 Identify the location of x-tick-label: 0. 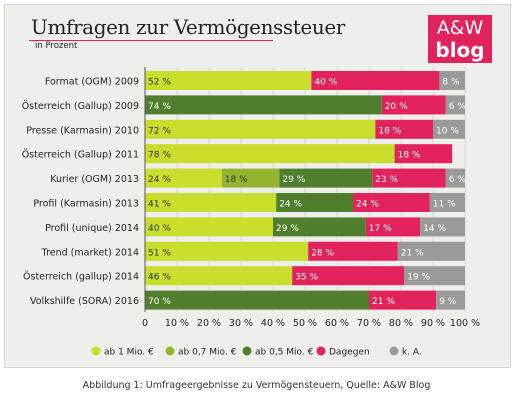
(145, 323).